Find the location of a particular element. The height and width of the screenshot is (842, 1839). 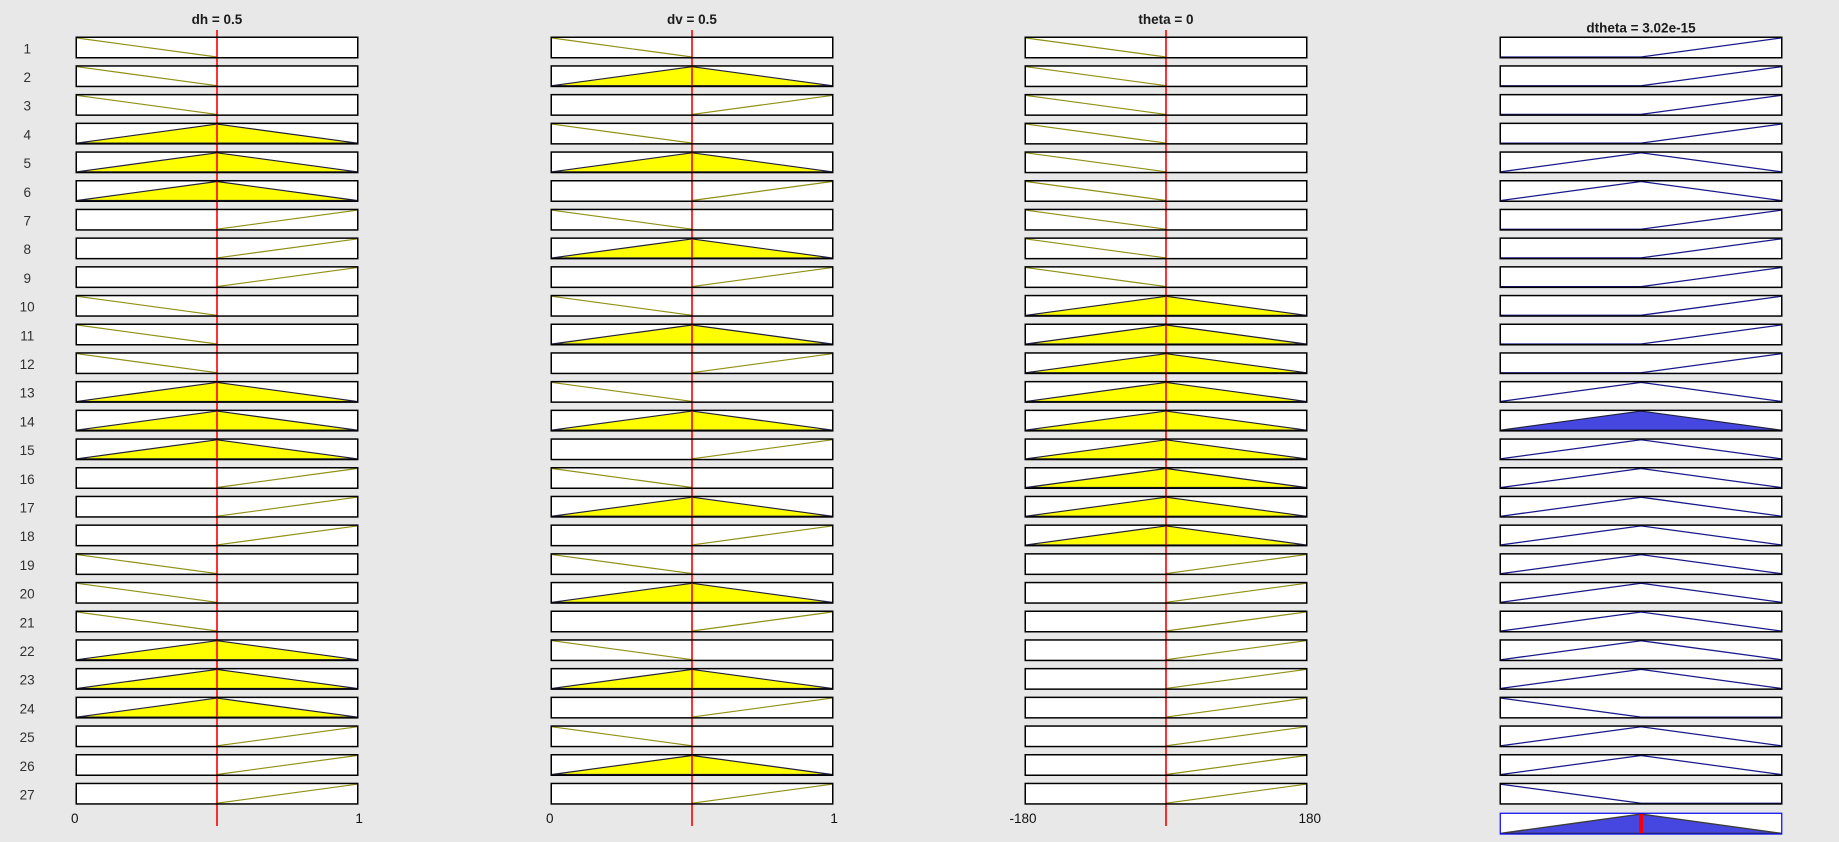

svg-text: dv = 0.5 is located at coordinates (692, 19).